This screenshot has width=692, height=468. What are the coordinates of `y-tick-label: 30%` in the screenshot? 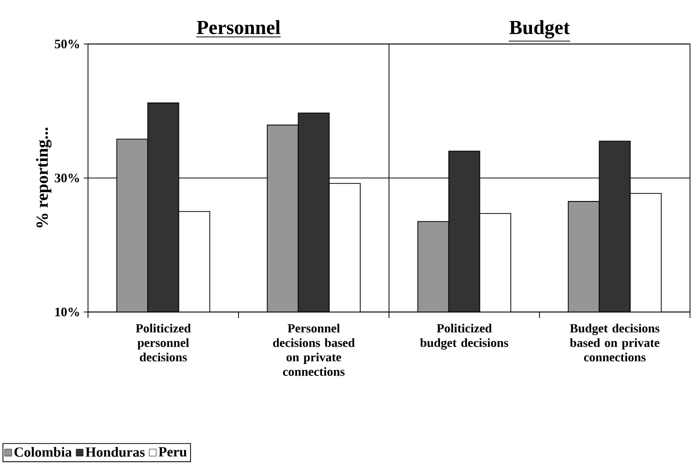 It's located at (67, 178).